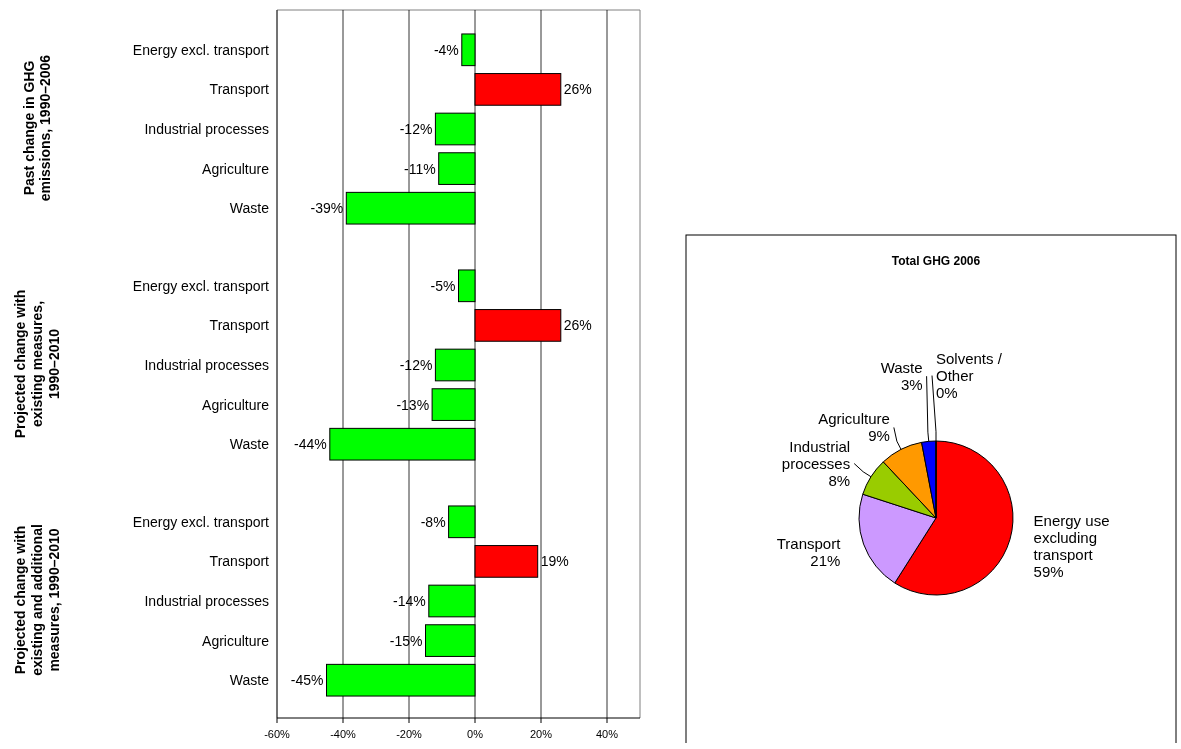 This screenshot has height=749, width=1181. I want to click on data-label: -14%, so click(409, 600).